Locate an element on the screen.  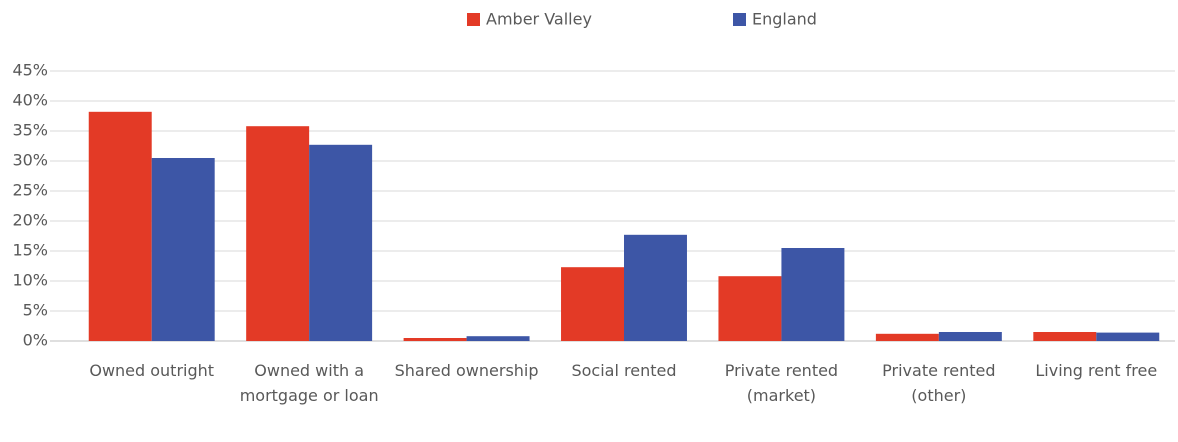
y-tick-label: 40% is located at coordinates (30, 100).